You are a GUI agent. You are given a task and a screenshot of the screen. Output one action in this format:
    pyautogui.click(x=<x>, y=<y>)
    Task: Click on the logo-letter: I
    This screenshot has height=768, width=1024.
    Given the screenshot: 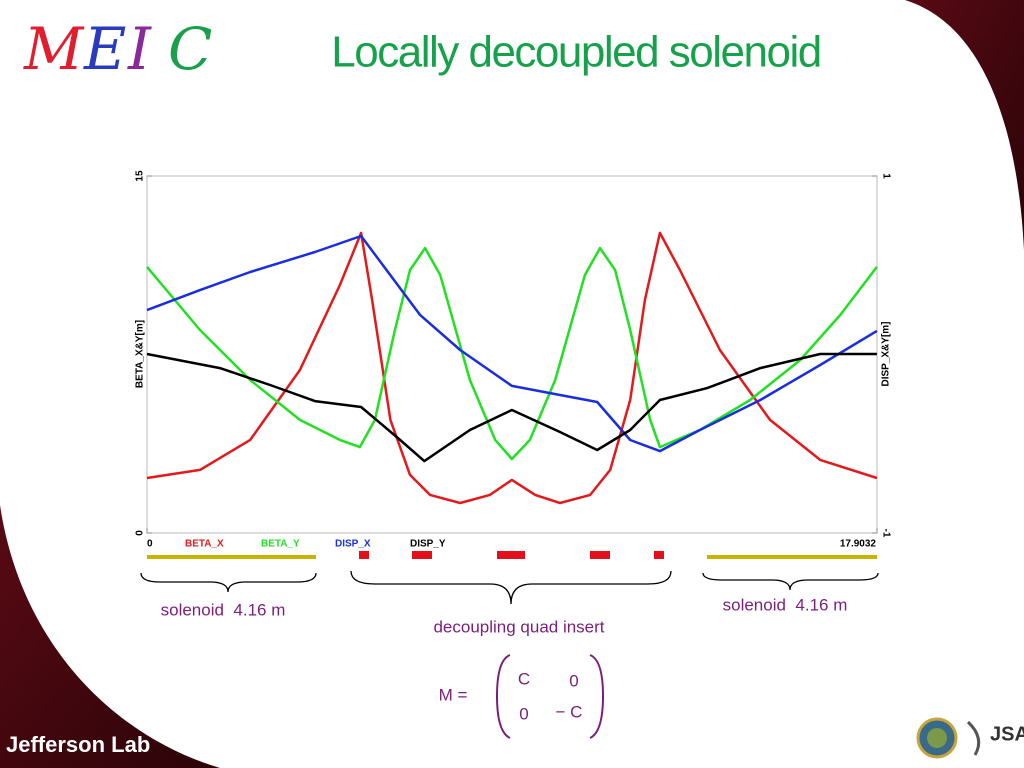 What is the action you would take?
    pyautogui.click(x=139, y=49)
    